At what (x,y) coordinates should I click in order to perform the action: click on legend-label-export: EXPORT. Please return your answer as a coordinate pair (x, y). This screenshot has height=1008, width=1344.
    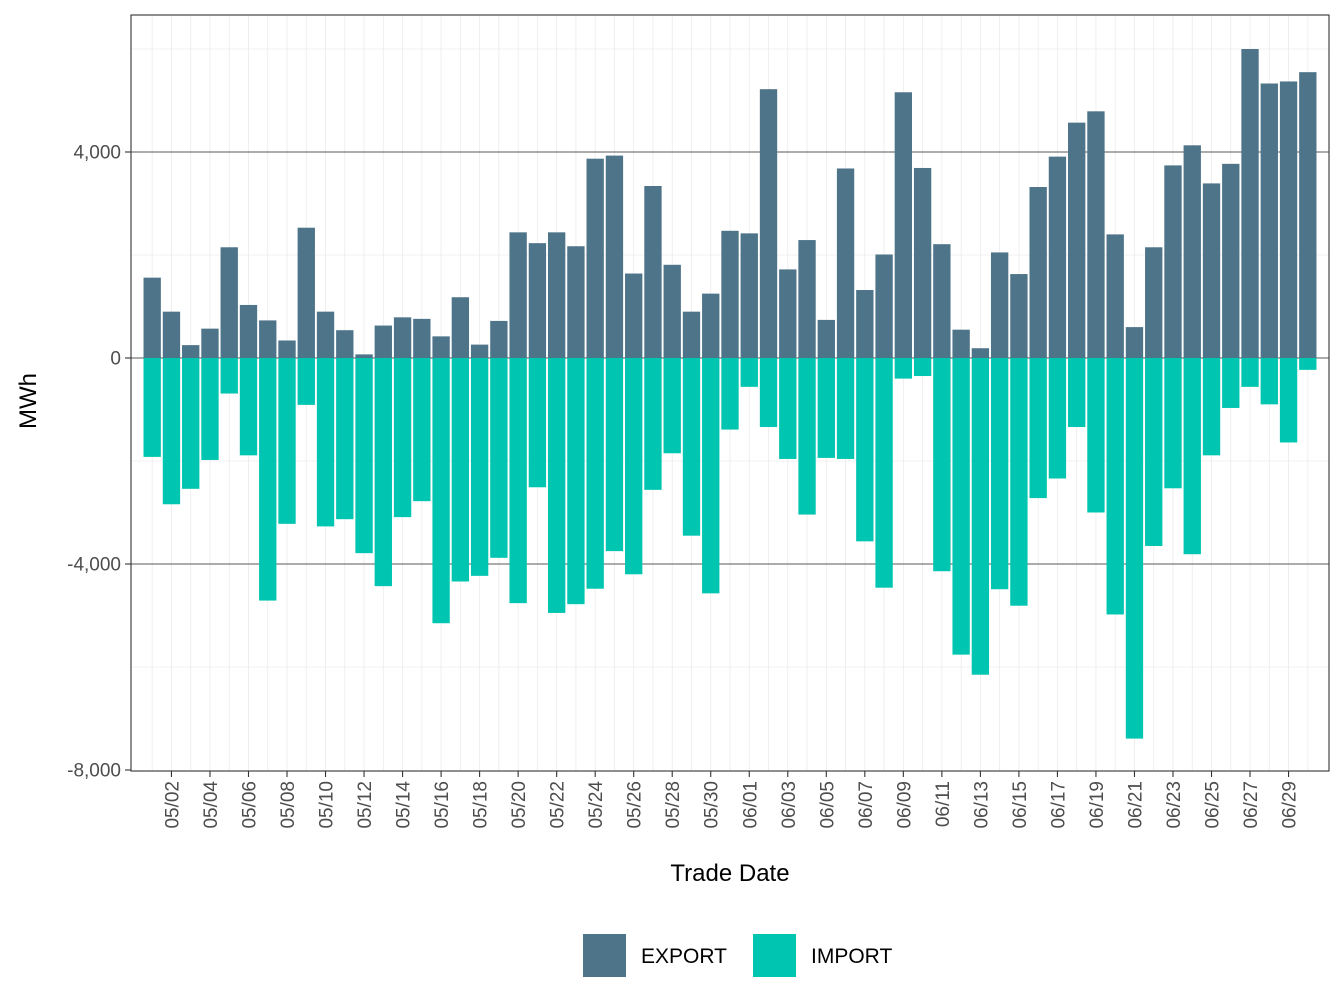
    Looking at the image, I should click on (684, 956).